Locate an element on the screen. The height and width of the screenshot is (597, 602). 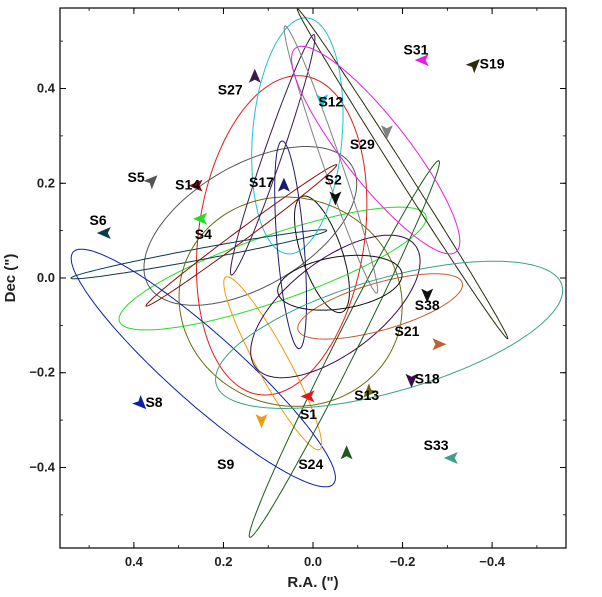
label-s13: S13 is located at coordinates (366, 395).